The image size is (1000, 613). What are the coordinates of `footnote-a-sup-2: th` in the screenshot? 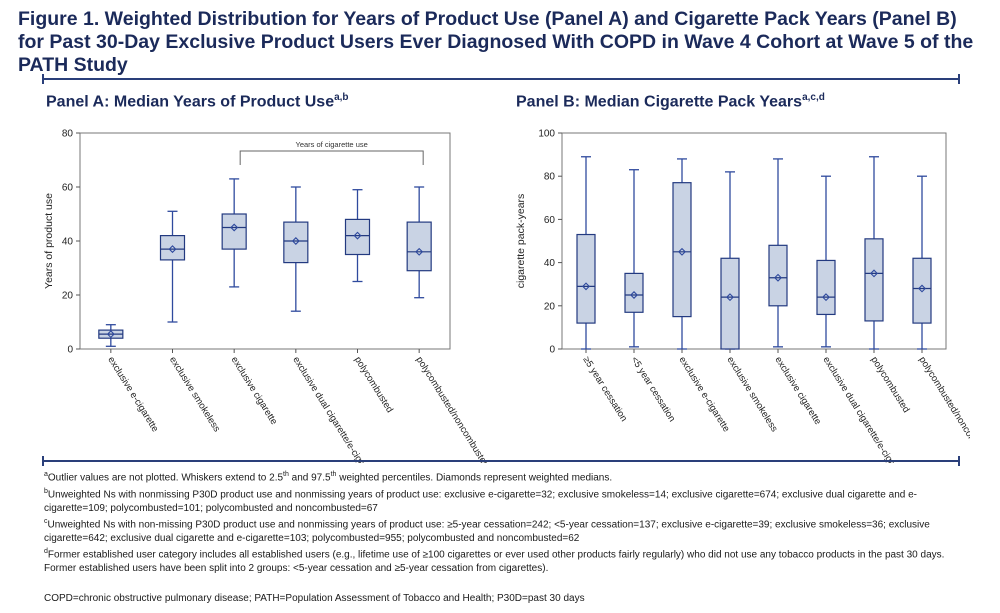 It's located at (333, 474).